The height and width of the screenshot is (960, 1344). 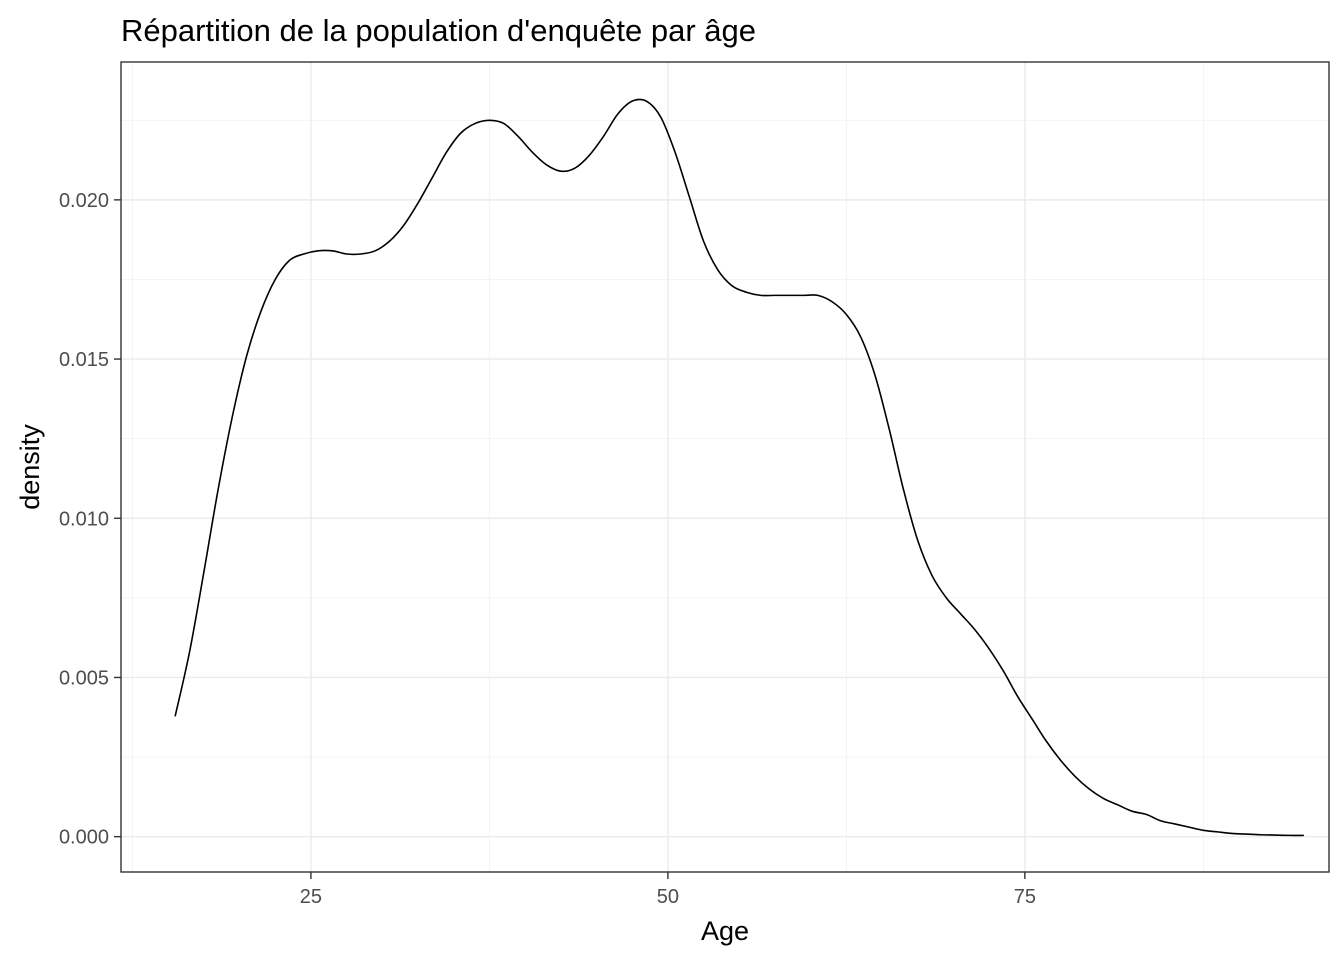 What do you see at coordinates (84, 201) in the screenshot?
I see `y-tick-label: 0.020` at bounding box center [84, 201].